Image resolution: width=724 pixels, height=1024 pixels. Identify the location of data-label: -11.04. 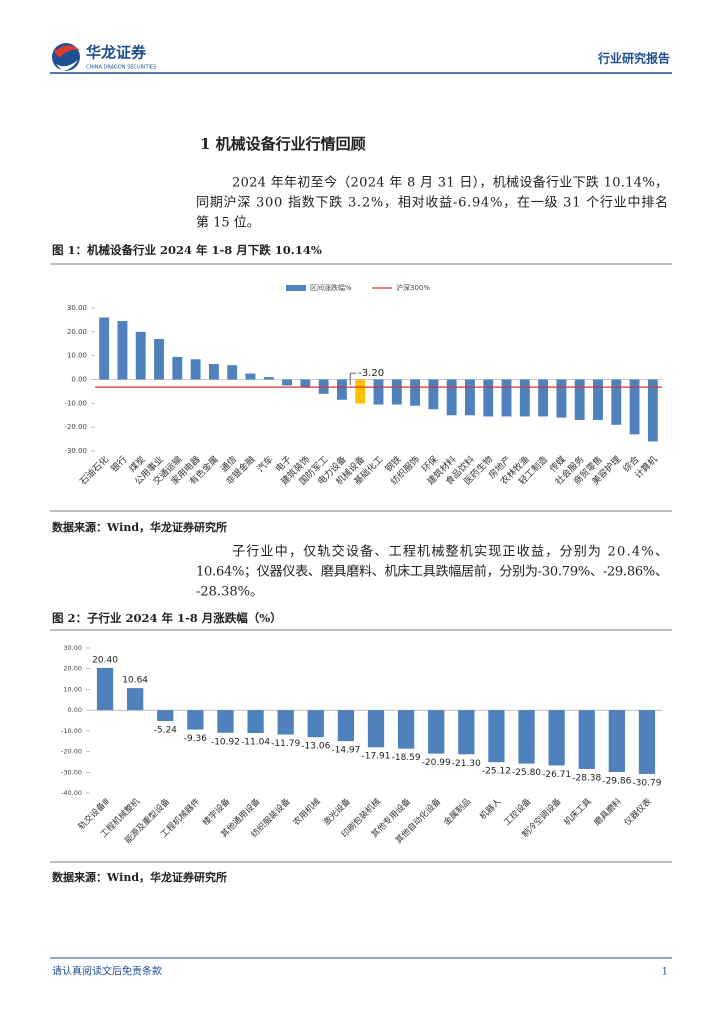
(255, 743).